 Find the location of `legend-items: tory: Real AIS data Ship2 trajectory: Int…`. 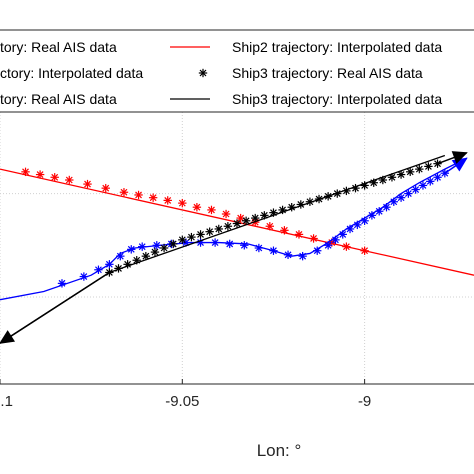

legend-items: tory: Real AIS data Ship2 trajectory: Int… is located at coordinates (221, 73).